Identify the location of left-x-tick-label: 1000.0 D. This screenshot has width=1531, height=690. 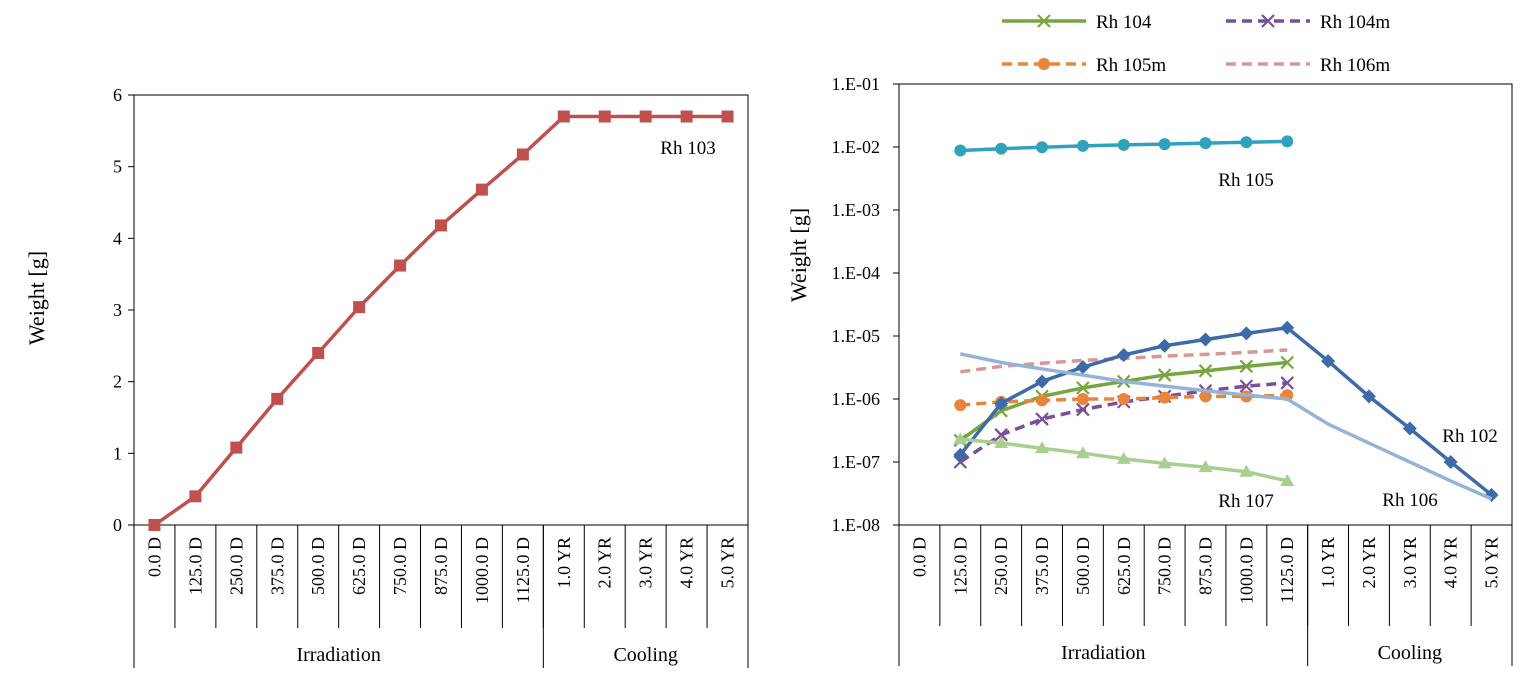
(482, 570).